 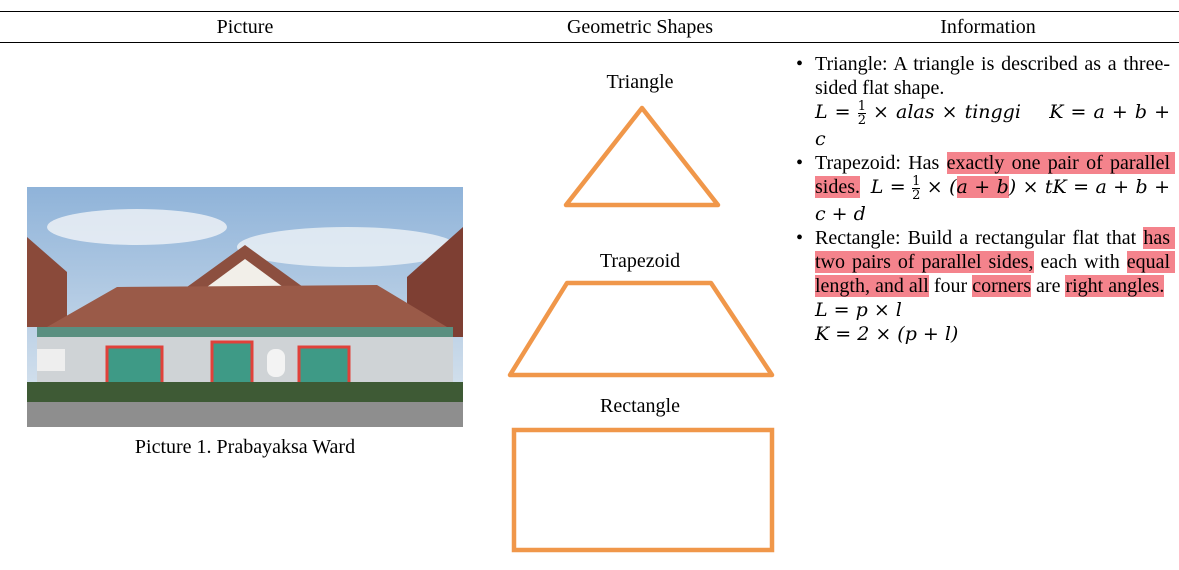 What do you see at coordinates (881, 163) in the screenshot?
I see `text: Trapezoid: Has` at bounding box center [881, 163].